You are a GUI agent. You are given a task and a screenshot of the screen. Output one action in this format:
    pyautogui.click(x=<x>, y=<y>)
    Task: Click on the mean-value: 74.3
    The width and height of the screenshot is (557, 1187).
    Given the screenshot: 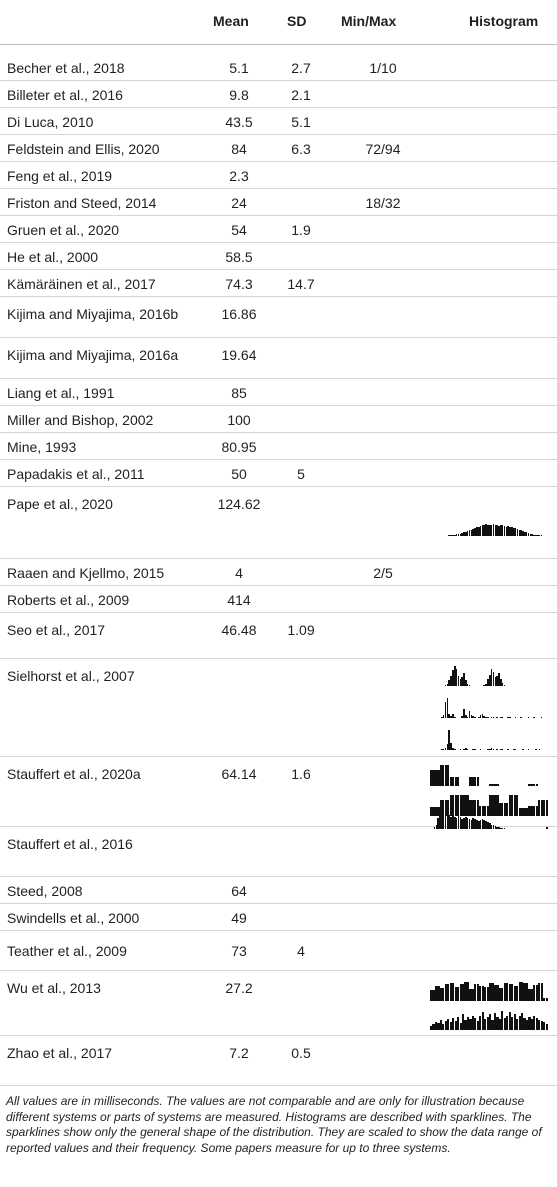 What is the action you would take?
    pyautogui.click(x=239, y=284)
    